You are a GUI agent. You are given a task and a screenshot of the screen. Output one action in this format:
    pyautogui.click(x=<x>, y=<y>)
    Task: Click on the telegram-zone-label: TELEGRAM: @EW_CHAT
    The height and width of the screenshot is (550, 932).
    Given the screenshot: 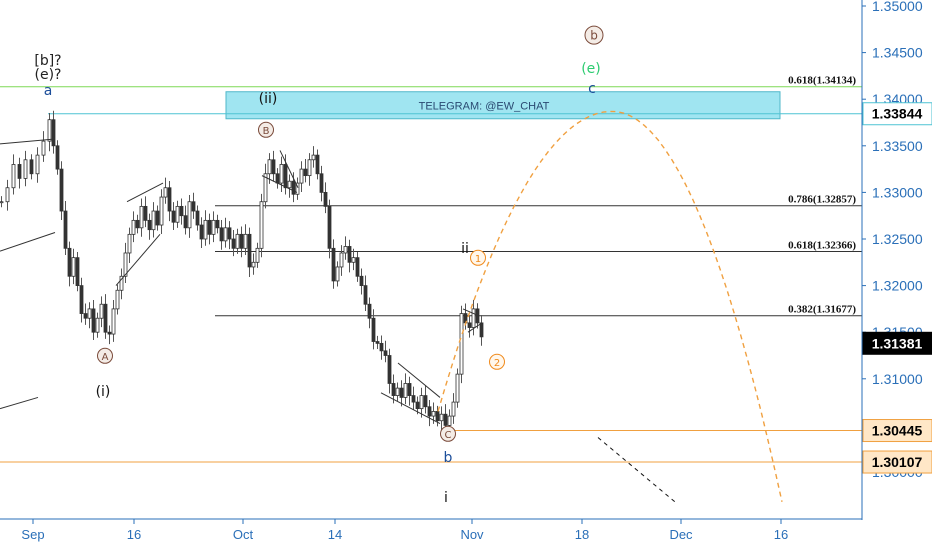 What is the action you would take?
    pyautogui.click(x=484, y=106)
    